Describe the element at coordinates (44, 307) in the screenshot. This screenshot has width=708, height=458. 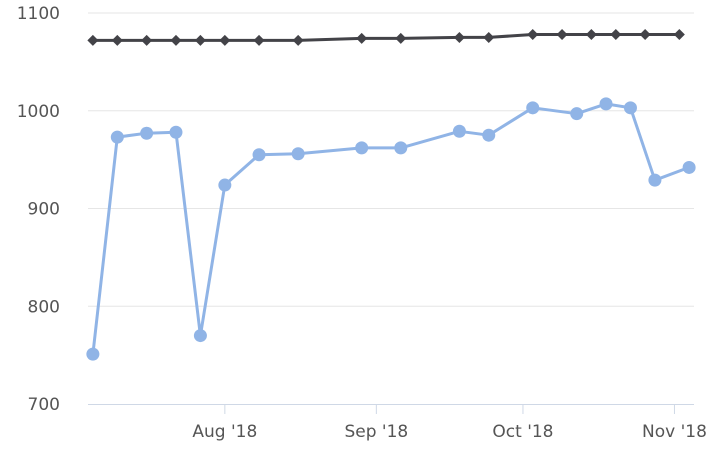
I see `y-tick-label: 800` at that location.